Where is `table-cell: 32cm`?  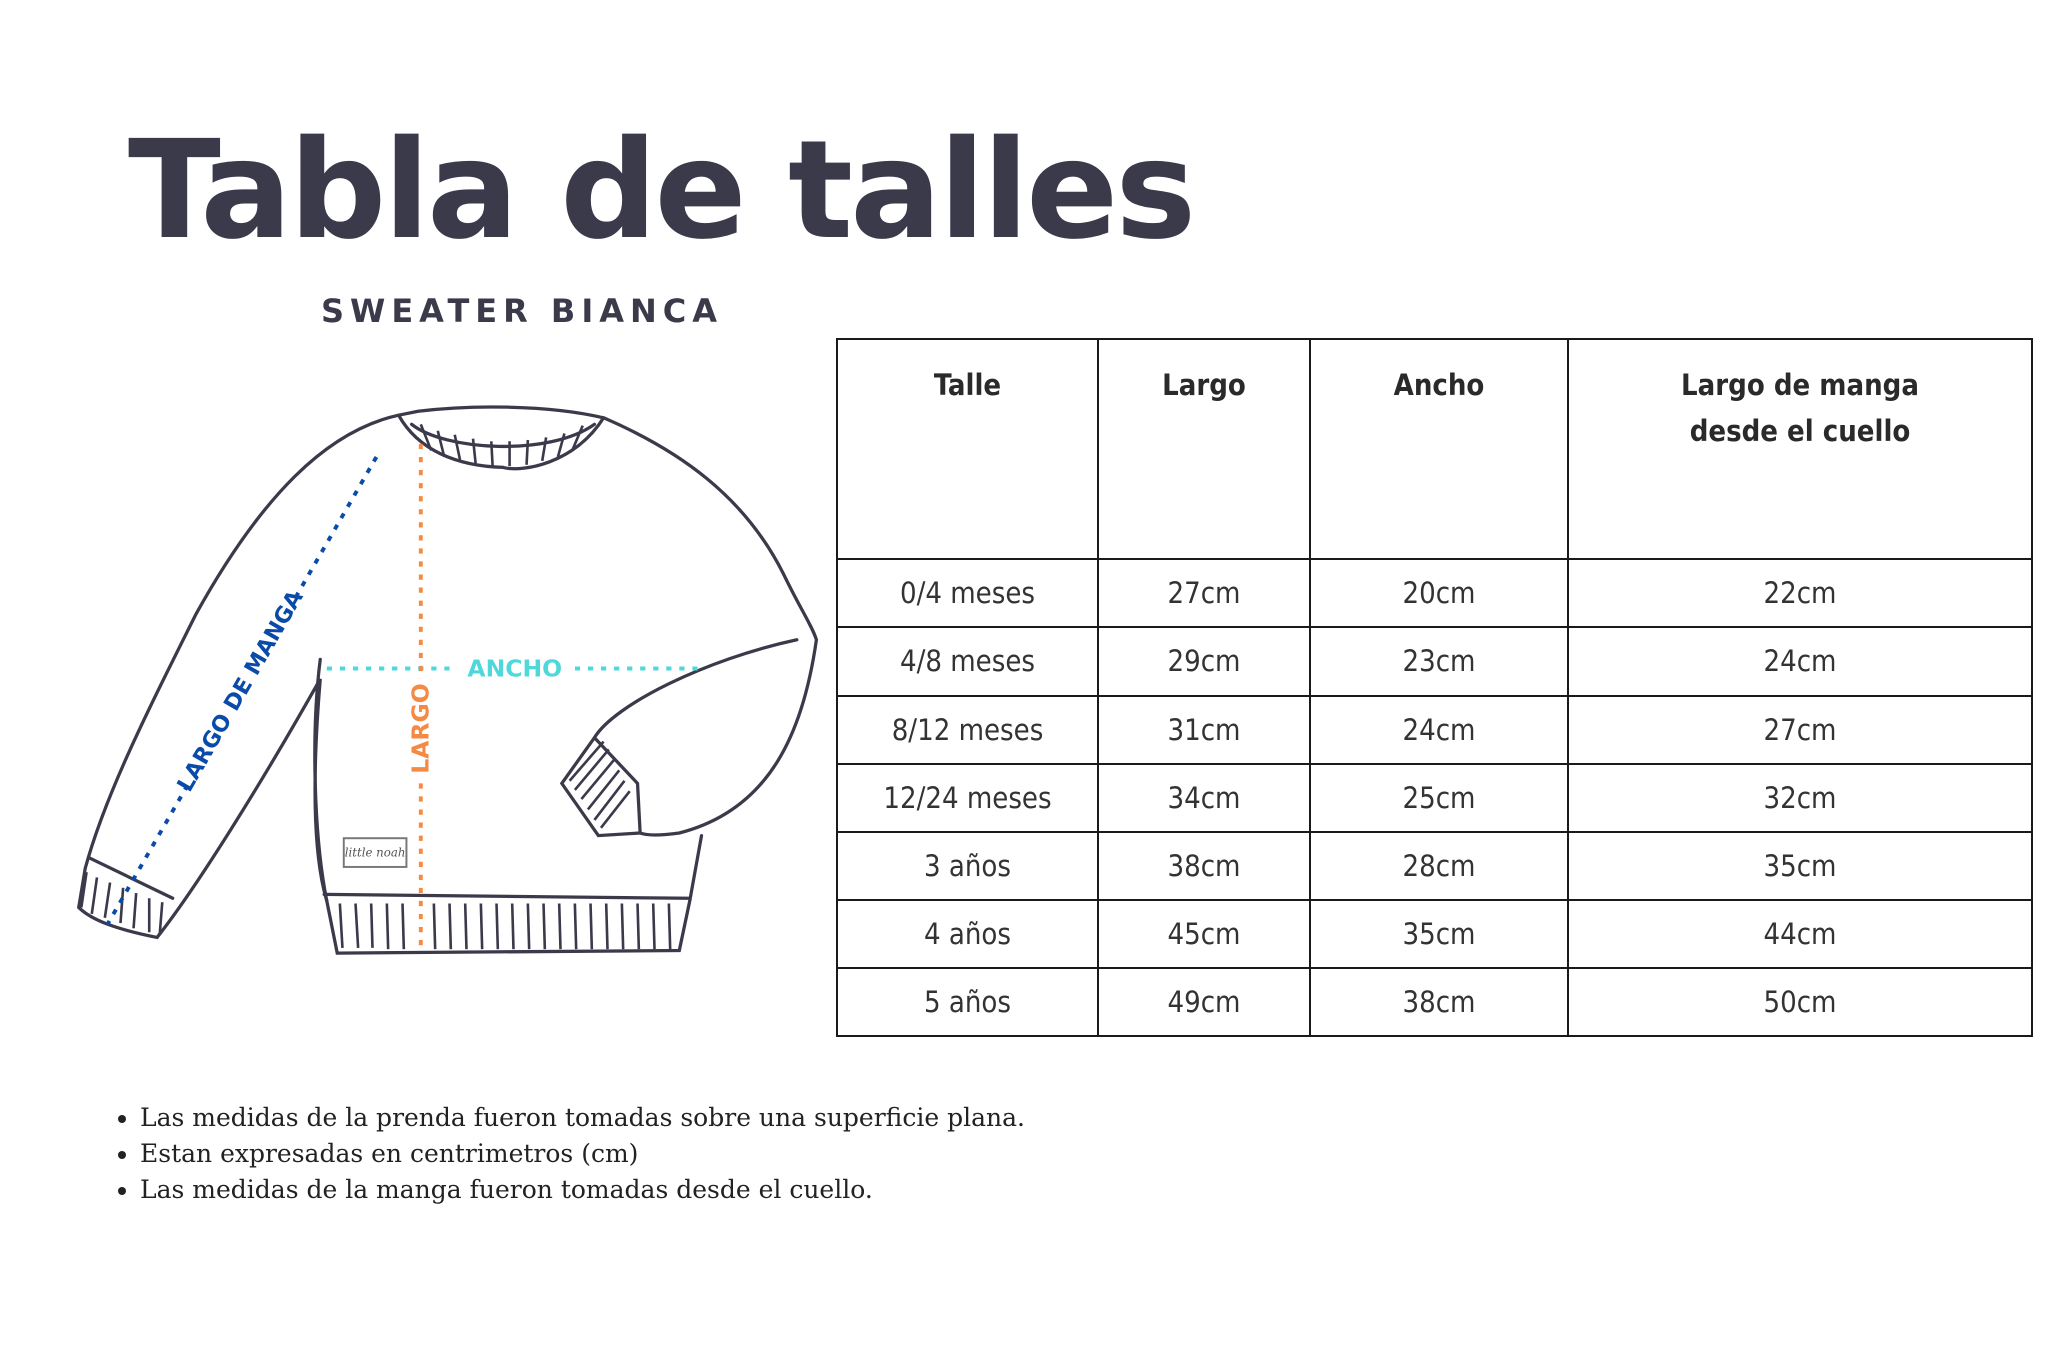 table-cell: 32cm is located at coordinates (1800, 797).